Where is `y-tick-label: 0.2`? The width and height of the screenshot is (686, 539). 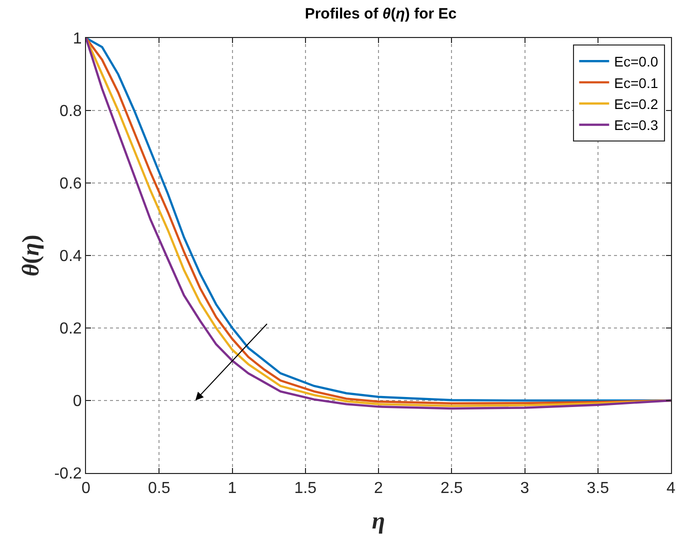 y-tick-label: 0.2 is located at coordinates (71, 329).